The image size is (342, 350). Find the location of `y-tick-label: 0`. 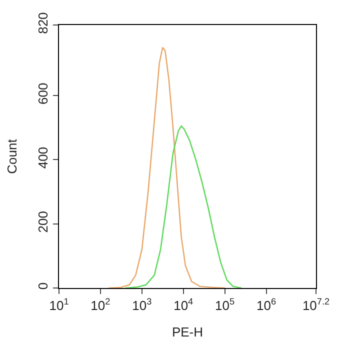

y-tick-label: 0 is located at coordinates (43, 286).